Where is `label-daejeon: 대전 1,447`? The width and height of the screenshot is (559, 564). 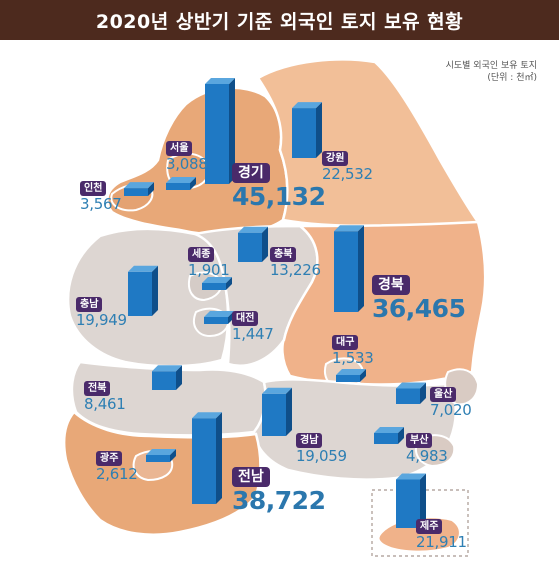 label-daejeon: 대전 1,447 is located at coordinates (253, 324).